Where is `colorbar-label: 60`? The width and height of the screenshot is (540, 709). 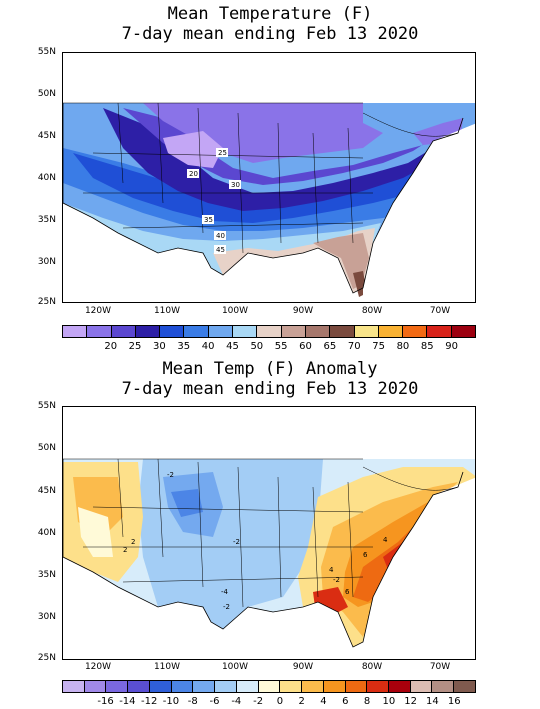
colorbar-label: 60 is located at coordinates (305, 346).